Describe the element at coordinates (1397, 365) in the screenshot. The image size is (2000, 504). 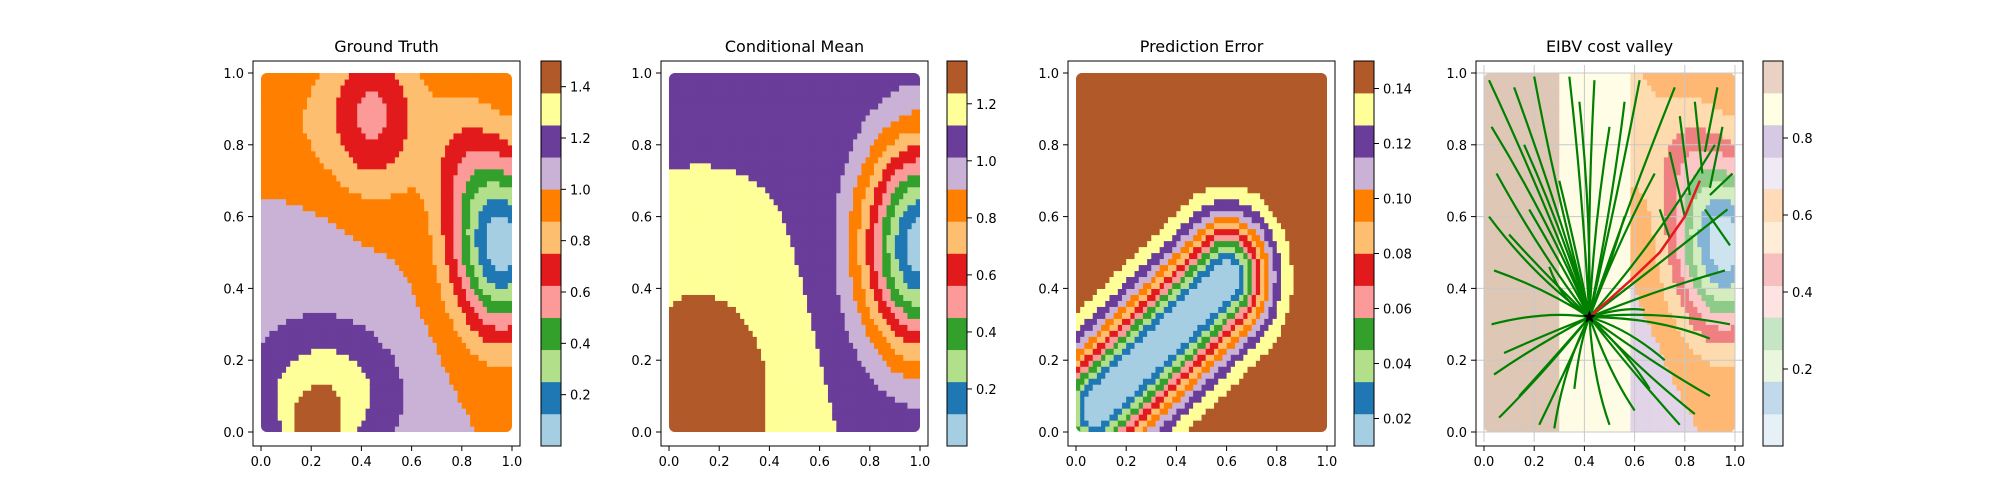
I see `colorbar-tick-label: 0.04` at that location.